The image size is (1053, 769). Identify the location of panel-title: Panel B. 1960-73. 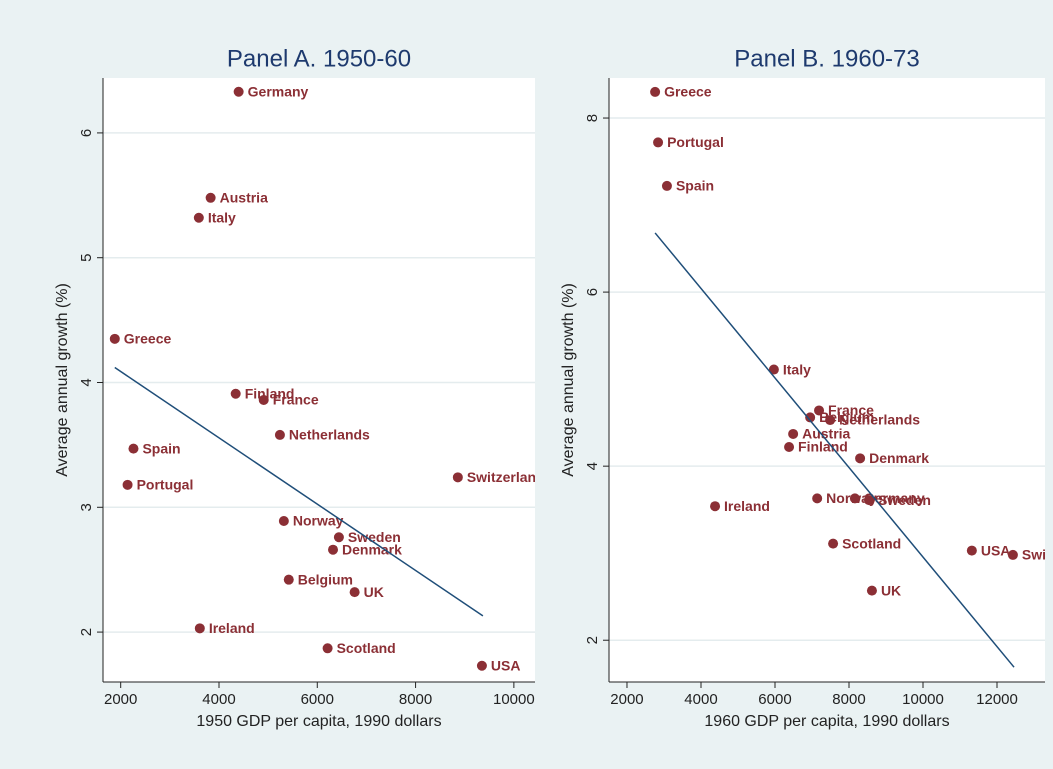
(826, 58).